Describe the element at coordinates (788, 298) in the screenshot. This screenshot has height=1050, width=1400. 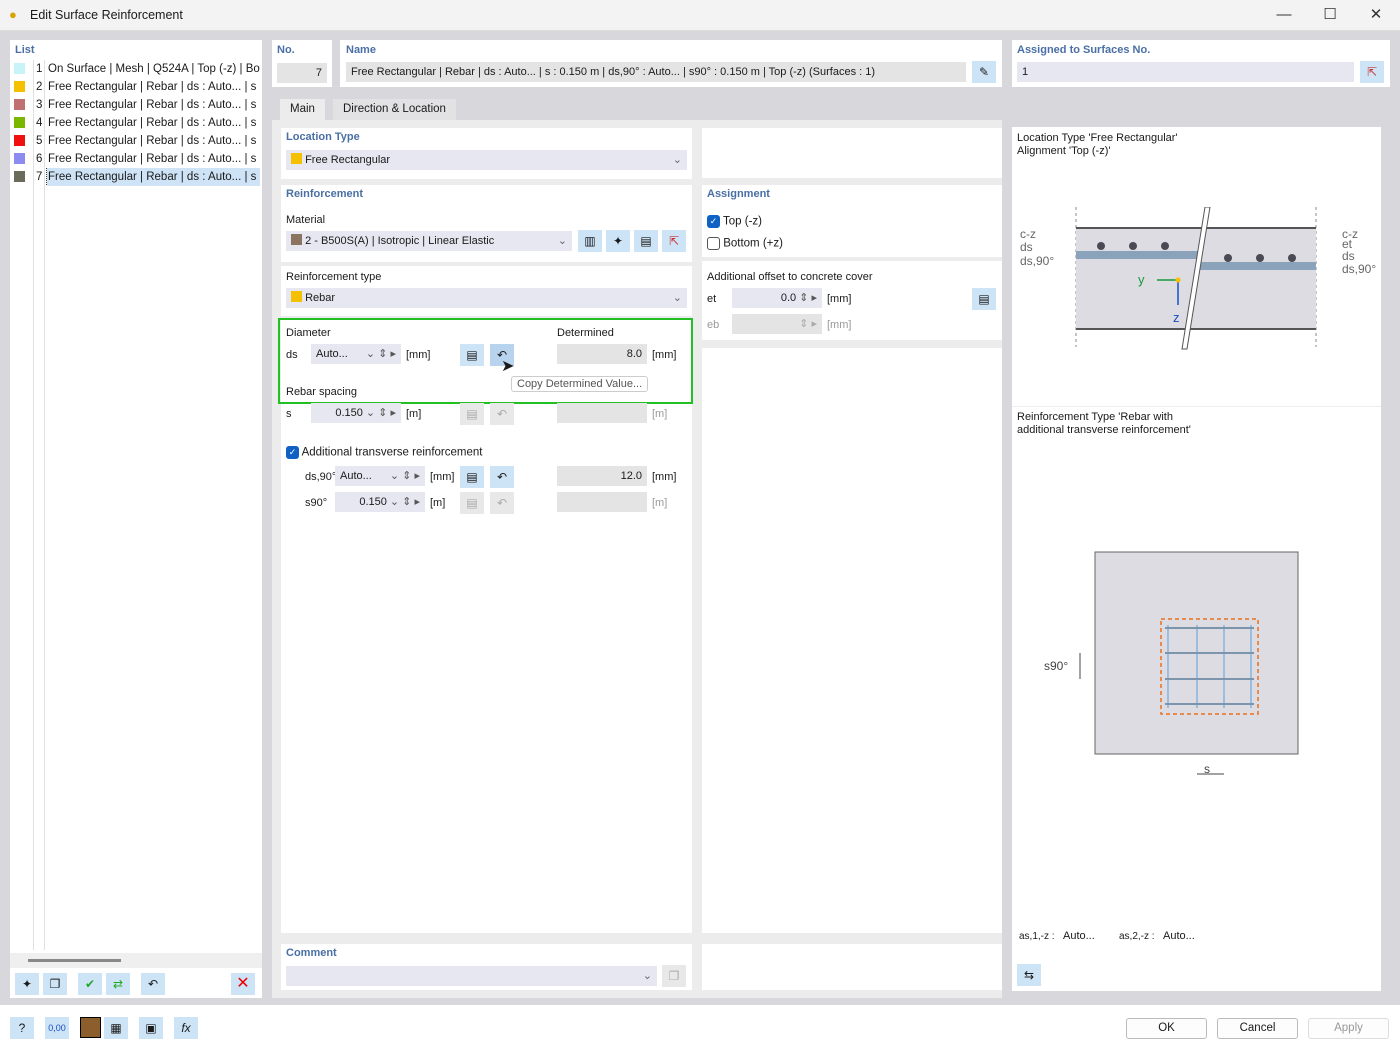
I see `et-value: 0.0` at that location.